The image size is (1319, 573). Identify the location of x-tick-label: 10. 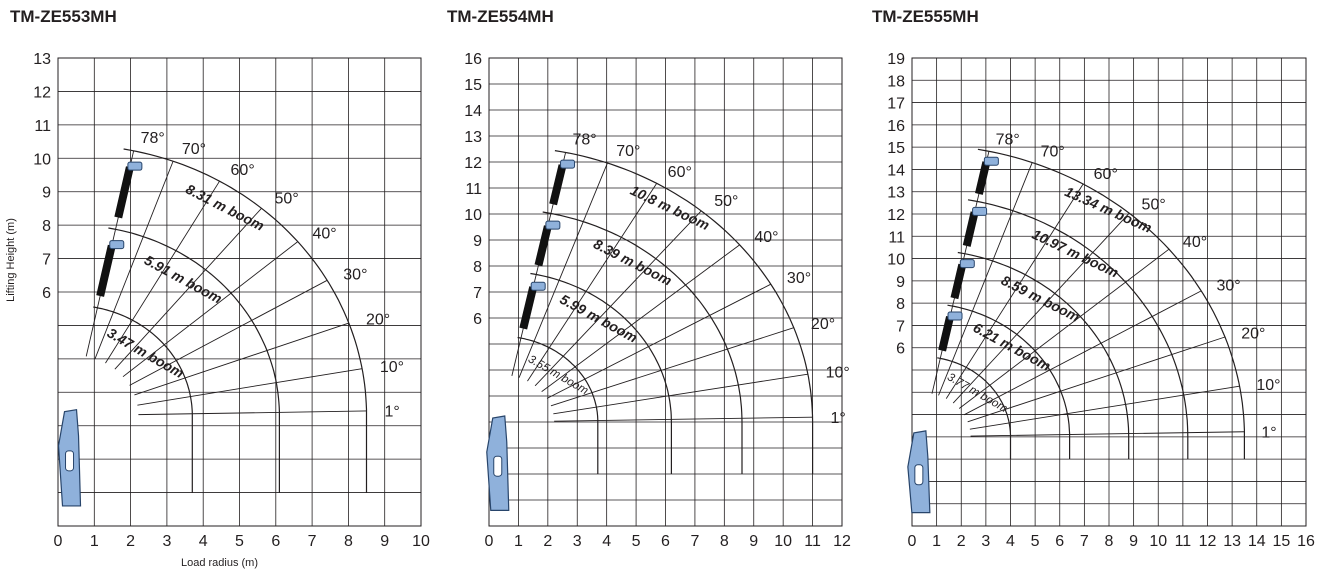
(421, 541).